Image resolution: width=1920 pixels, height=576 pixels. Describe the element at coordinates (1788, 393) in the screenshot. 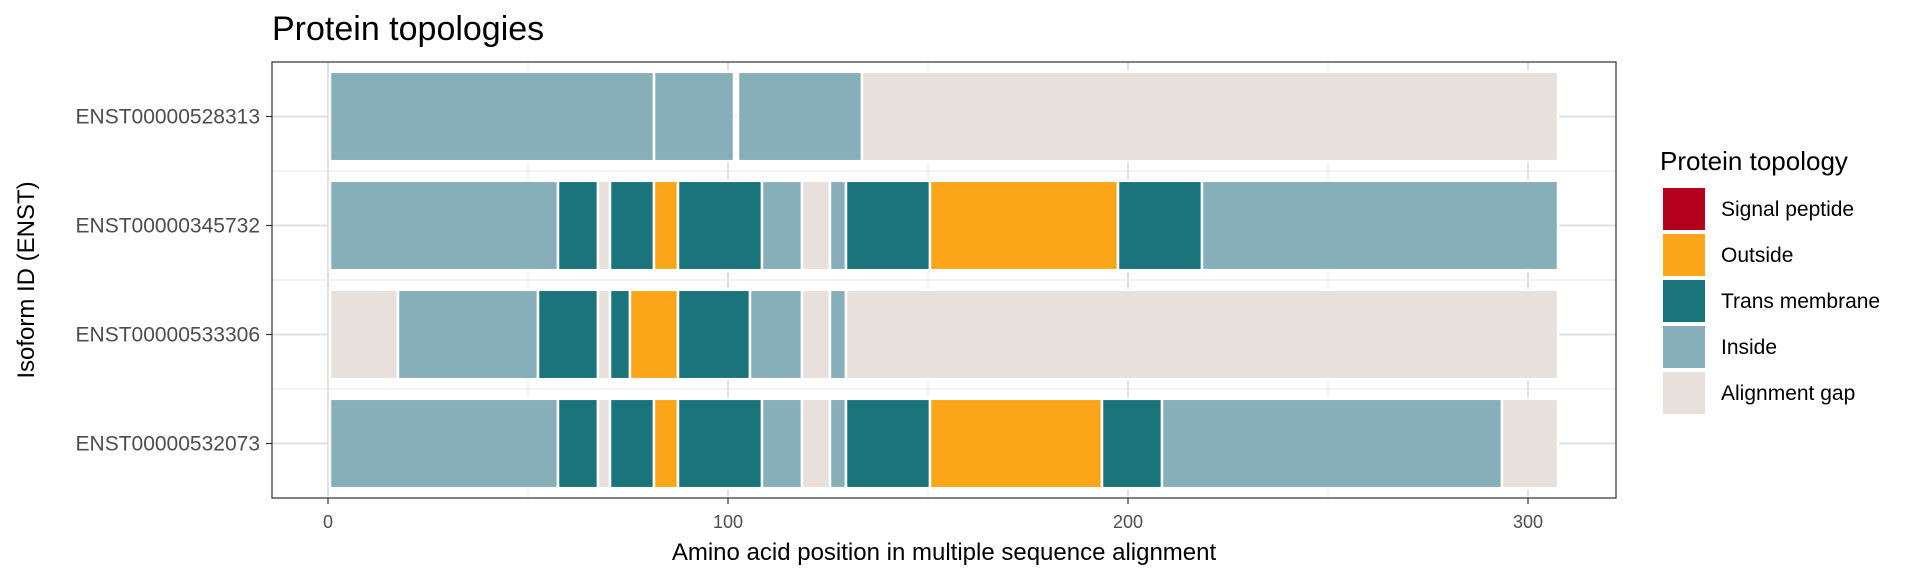

I see `legend-label: Alignment gap` at that location.